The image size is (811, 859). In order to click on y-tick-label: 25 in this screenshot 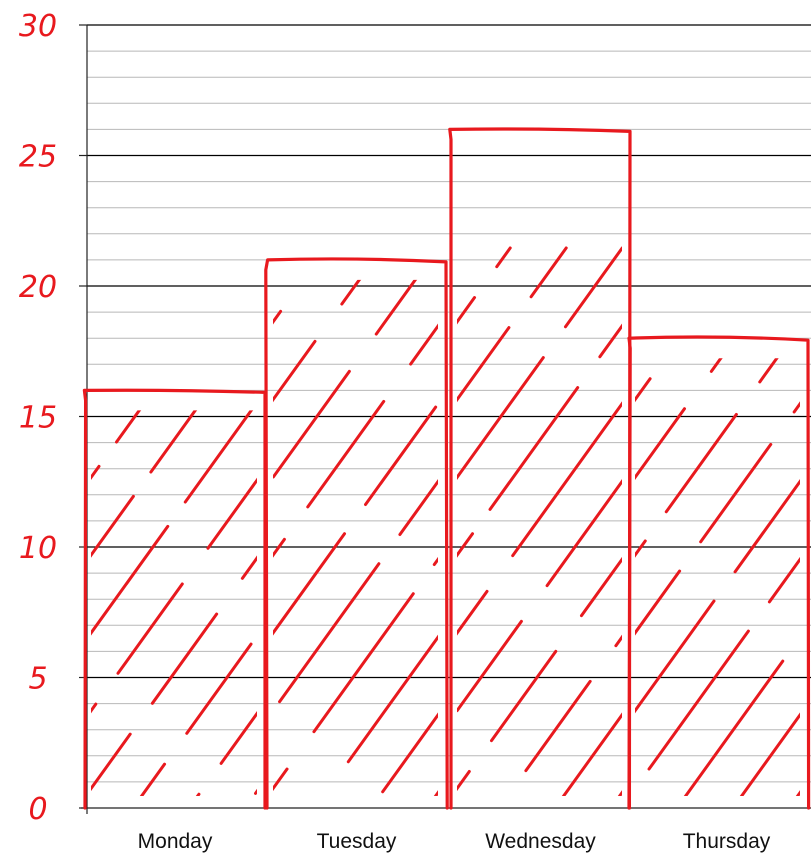, I will do `click(38, 157)`.